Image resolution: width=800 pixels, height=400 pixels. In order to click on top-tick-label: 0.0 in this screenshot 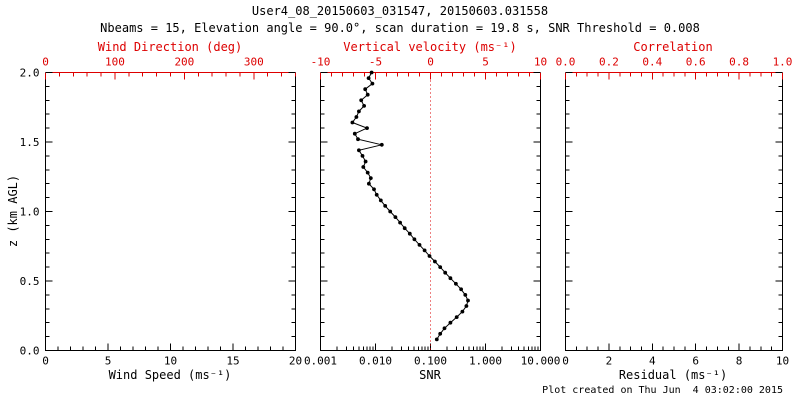, I will do `click(566, 62)`.